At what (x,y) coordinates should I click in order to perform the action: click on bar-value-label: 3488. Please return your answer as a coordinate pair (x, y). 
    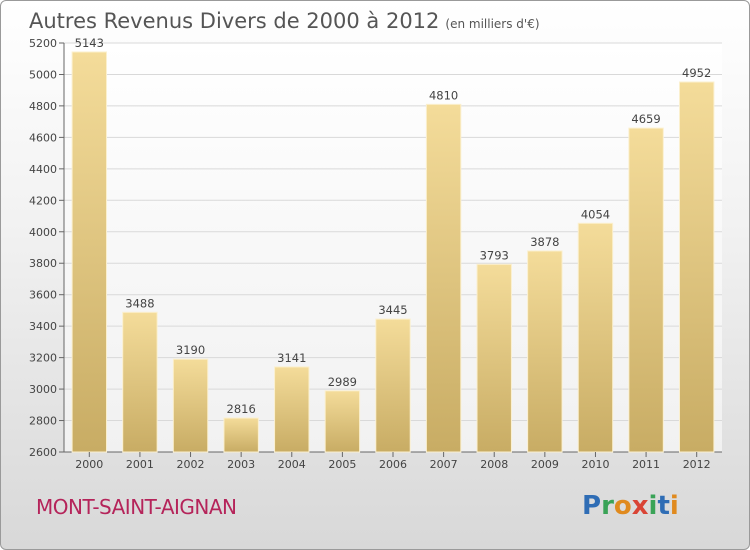
    Looking at the image, I should click on (139, 303).